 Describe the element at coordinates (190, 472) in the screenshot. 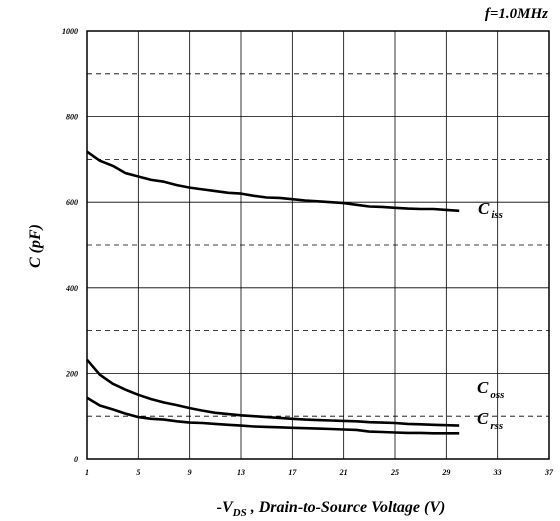

I see `x-tick-label: 9` at that location.